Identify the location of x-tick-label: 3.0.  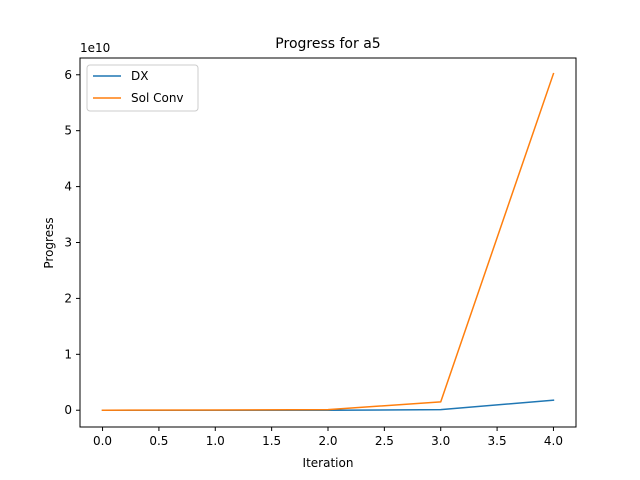
(440, 441).